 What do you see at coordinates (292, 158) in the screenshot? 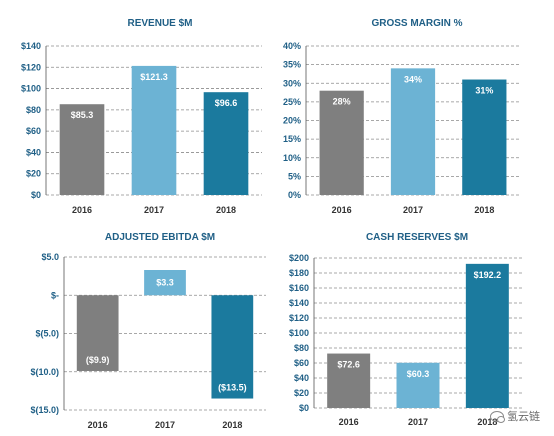
I see `y-tick-label: 10%` at bounding box center [292, 158].